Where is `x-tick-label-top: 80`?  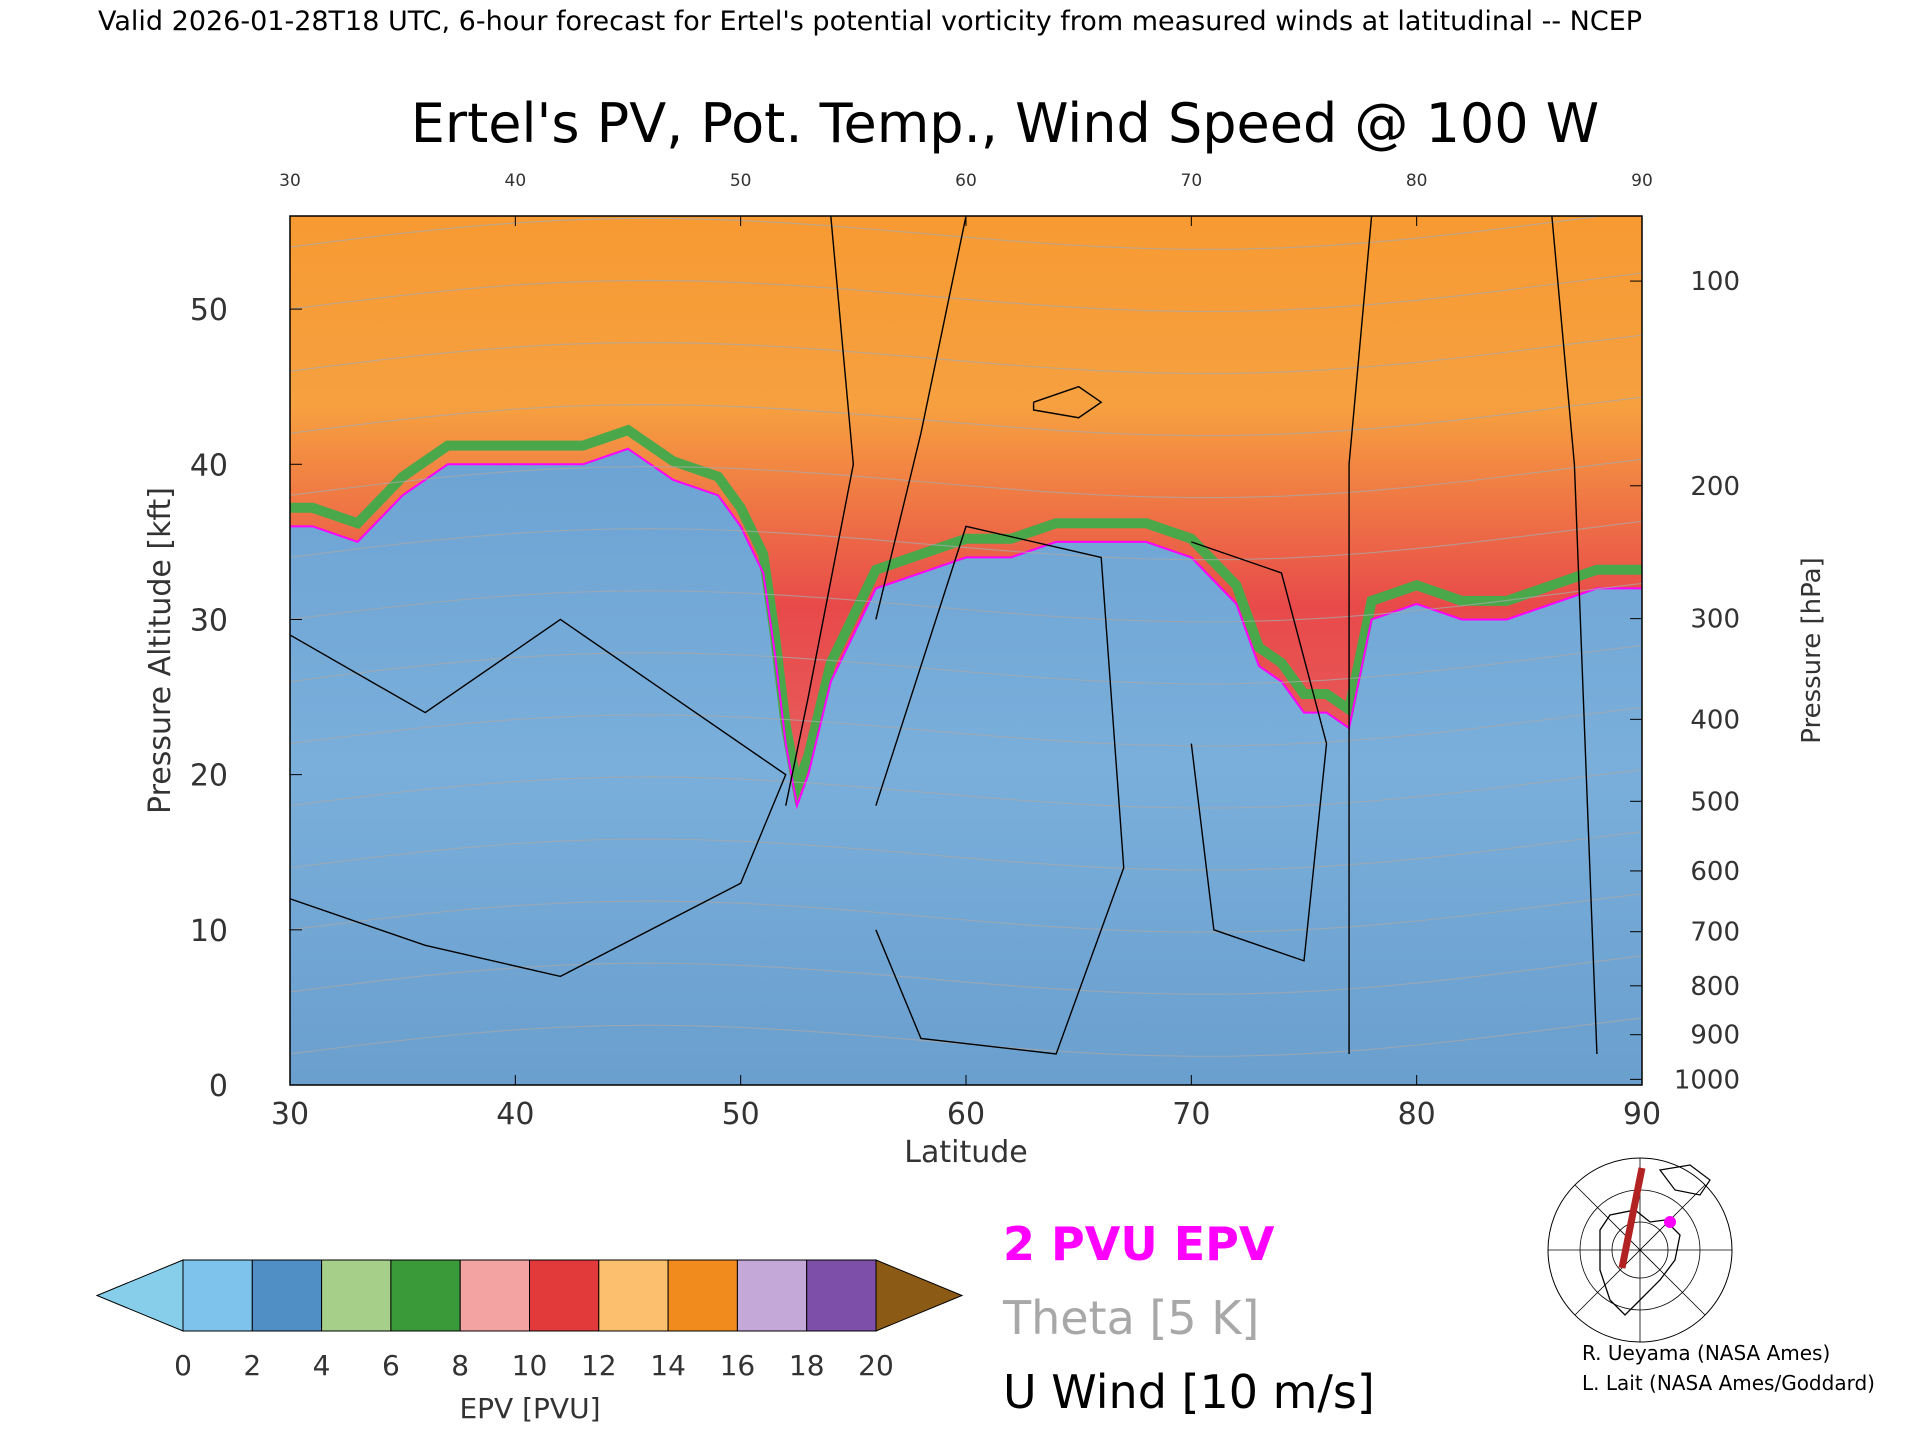
x-tick-label-top: 80 is located at coordinates (1417, 181).